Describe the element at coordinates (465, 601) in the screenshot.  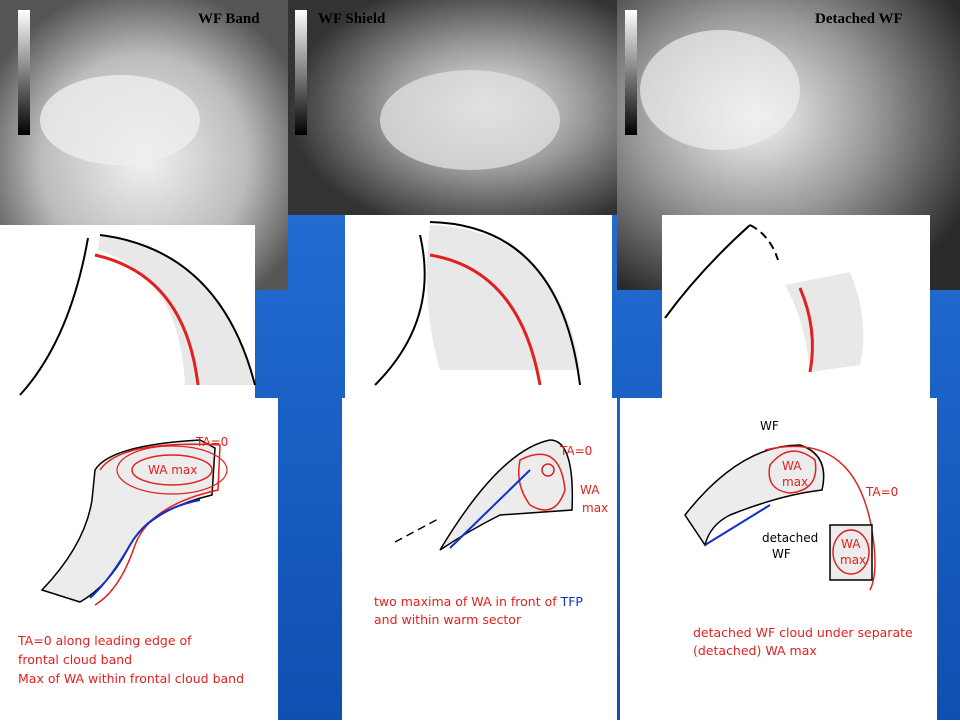
I see `caption-text: two maxima of WA in front of` at that location.